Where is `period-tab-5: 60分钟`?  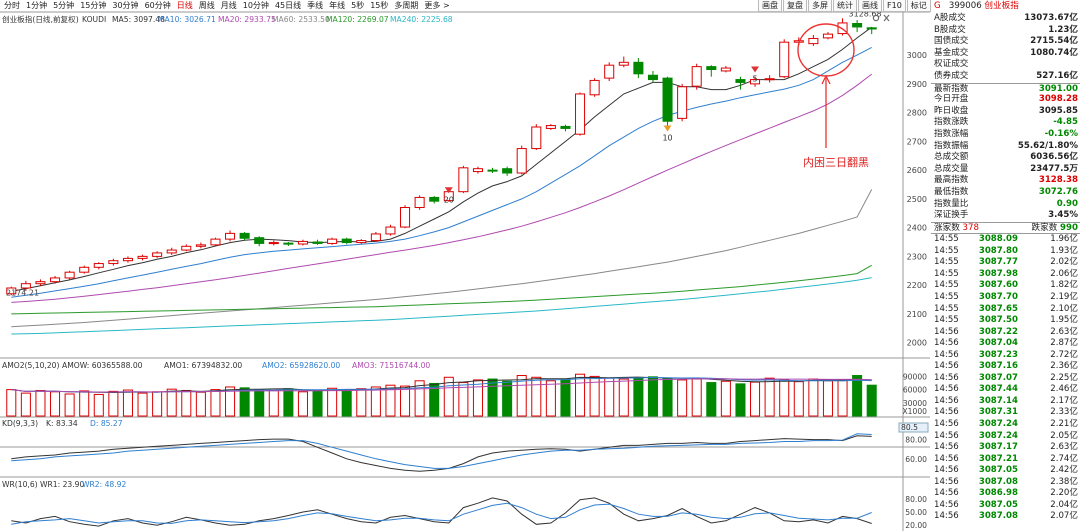
period-tab-5: 60分钟 is located at coordinates (157, 5).